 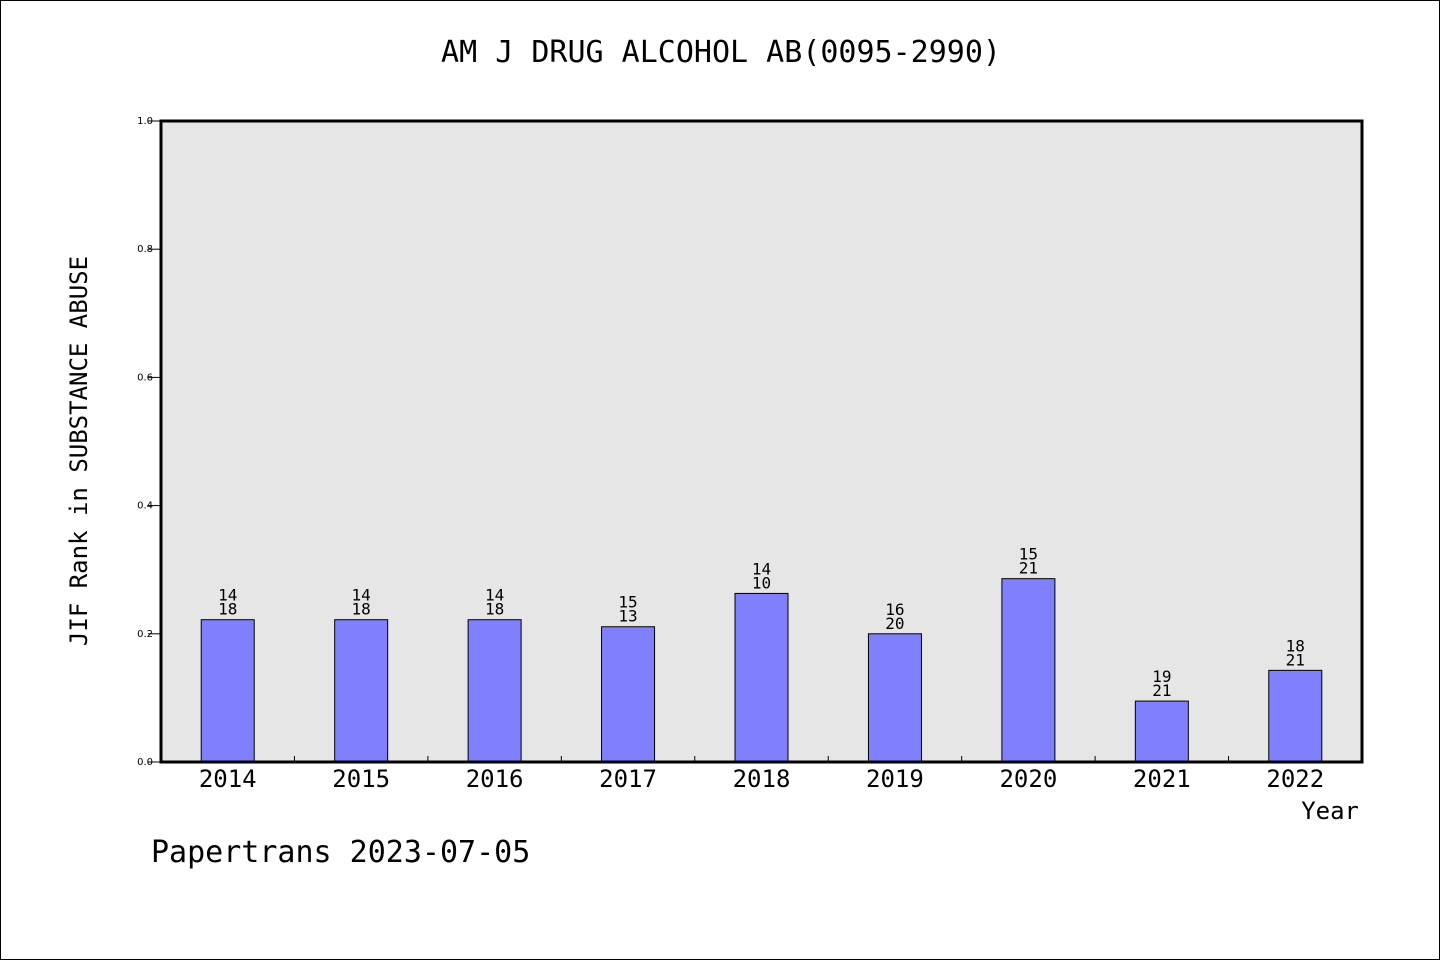 What do you see at coordinates (227, 691) in the screenshot?
I see `bar-2014` at bounding box center [227, 691].